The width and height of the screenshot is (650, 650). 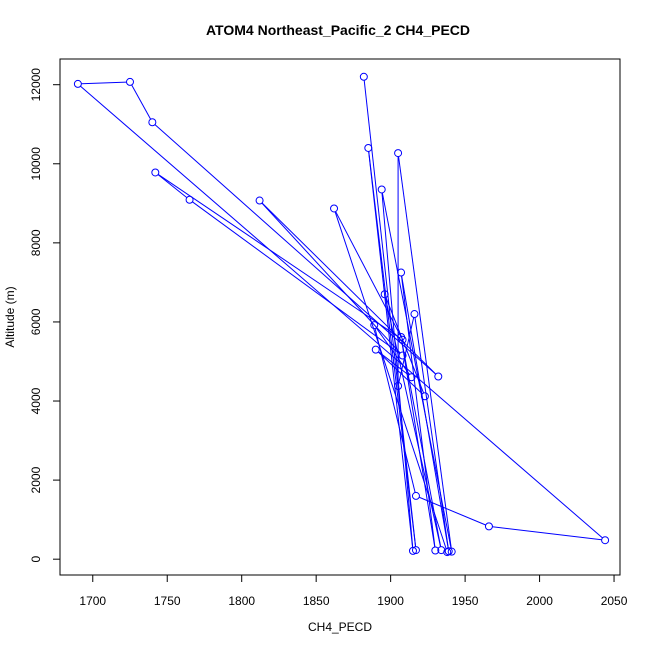 I want to click on y-tick-label: 6000, so click(x=36, y=321).